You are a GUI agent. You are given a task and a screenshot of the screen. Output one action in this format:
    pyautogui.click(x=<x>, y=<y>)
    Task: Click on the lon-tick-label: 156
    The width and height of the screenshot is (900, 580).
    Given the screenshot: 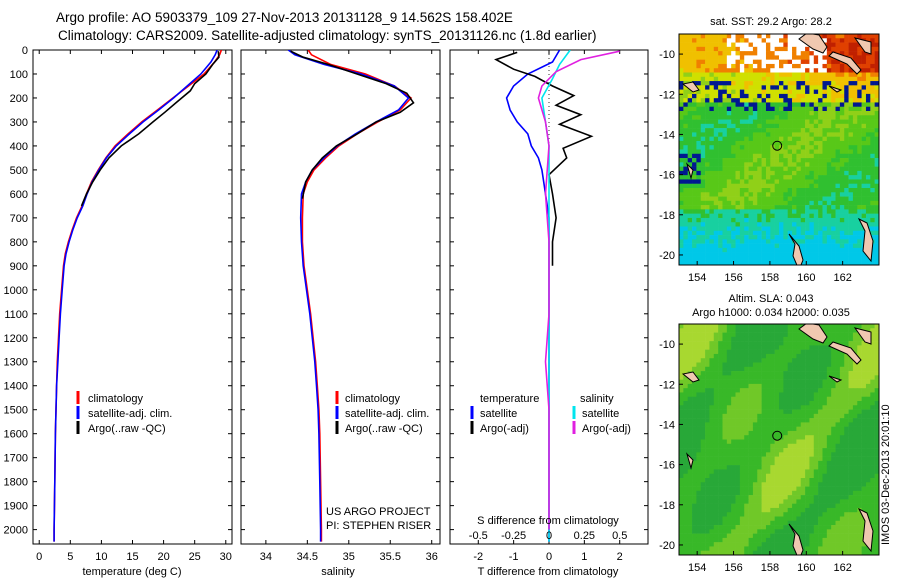 What is the action you would take?
    pyautogui.click(x=733, y=278)
    